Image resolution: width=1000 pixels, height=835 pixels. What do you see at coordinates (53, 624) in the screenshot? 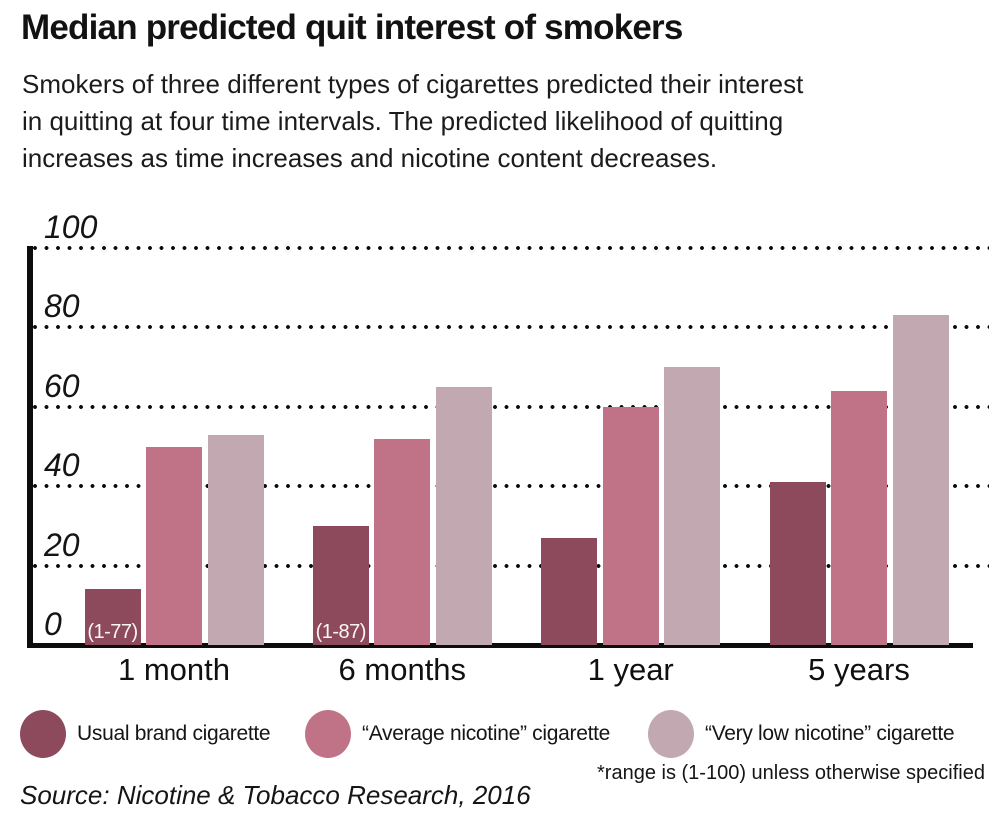
I see `y-tick-label-0: 0` at bounding box center [53, 624].